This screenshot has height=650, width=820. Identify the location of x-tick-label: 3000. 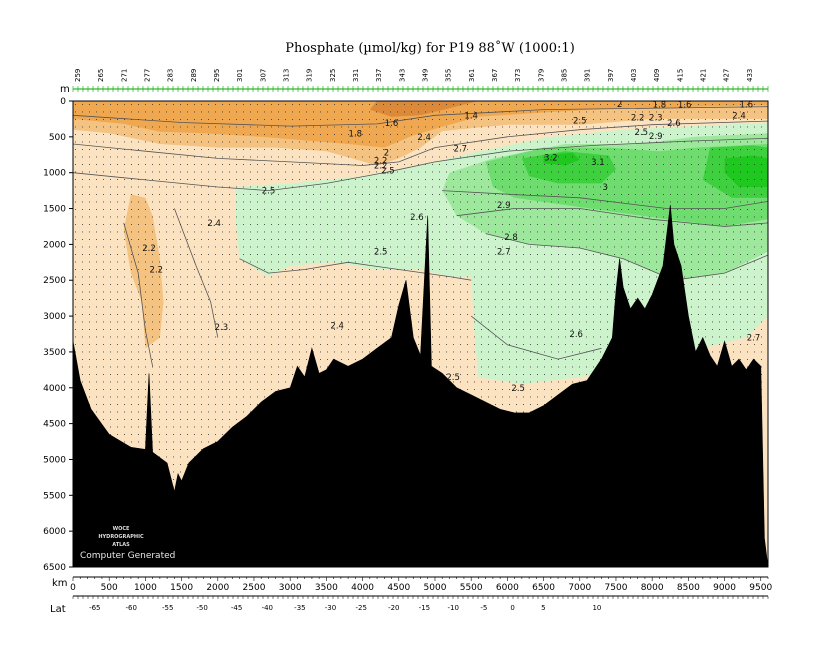
(290, 588).